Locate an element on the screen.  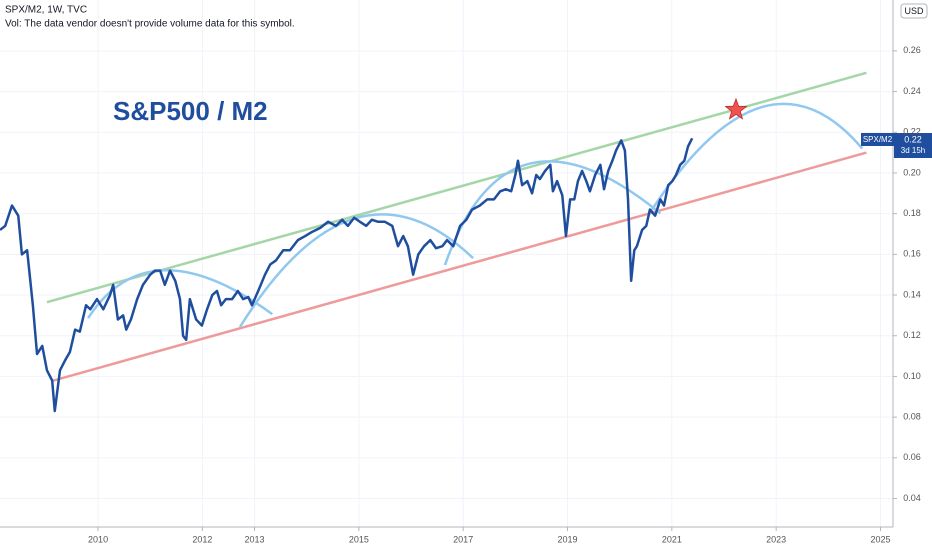
y-tick-label: 0.06 is located at coordinates (912, 457).